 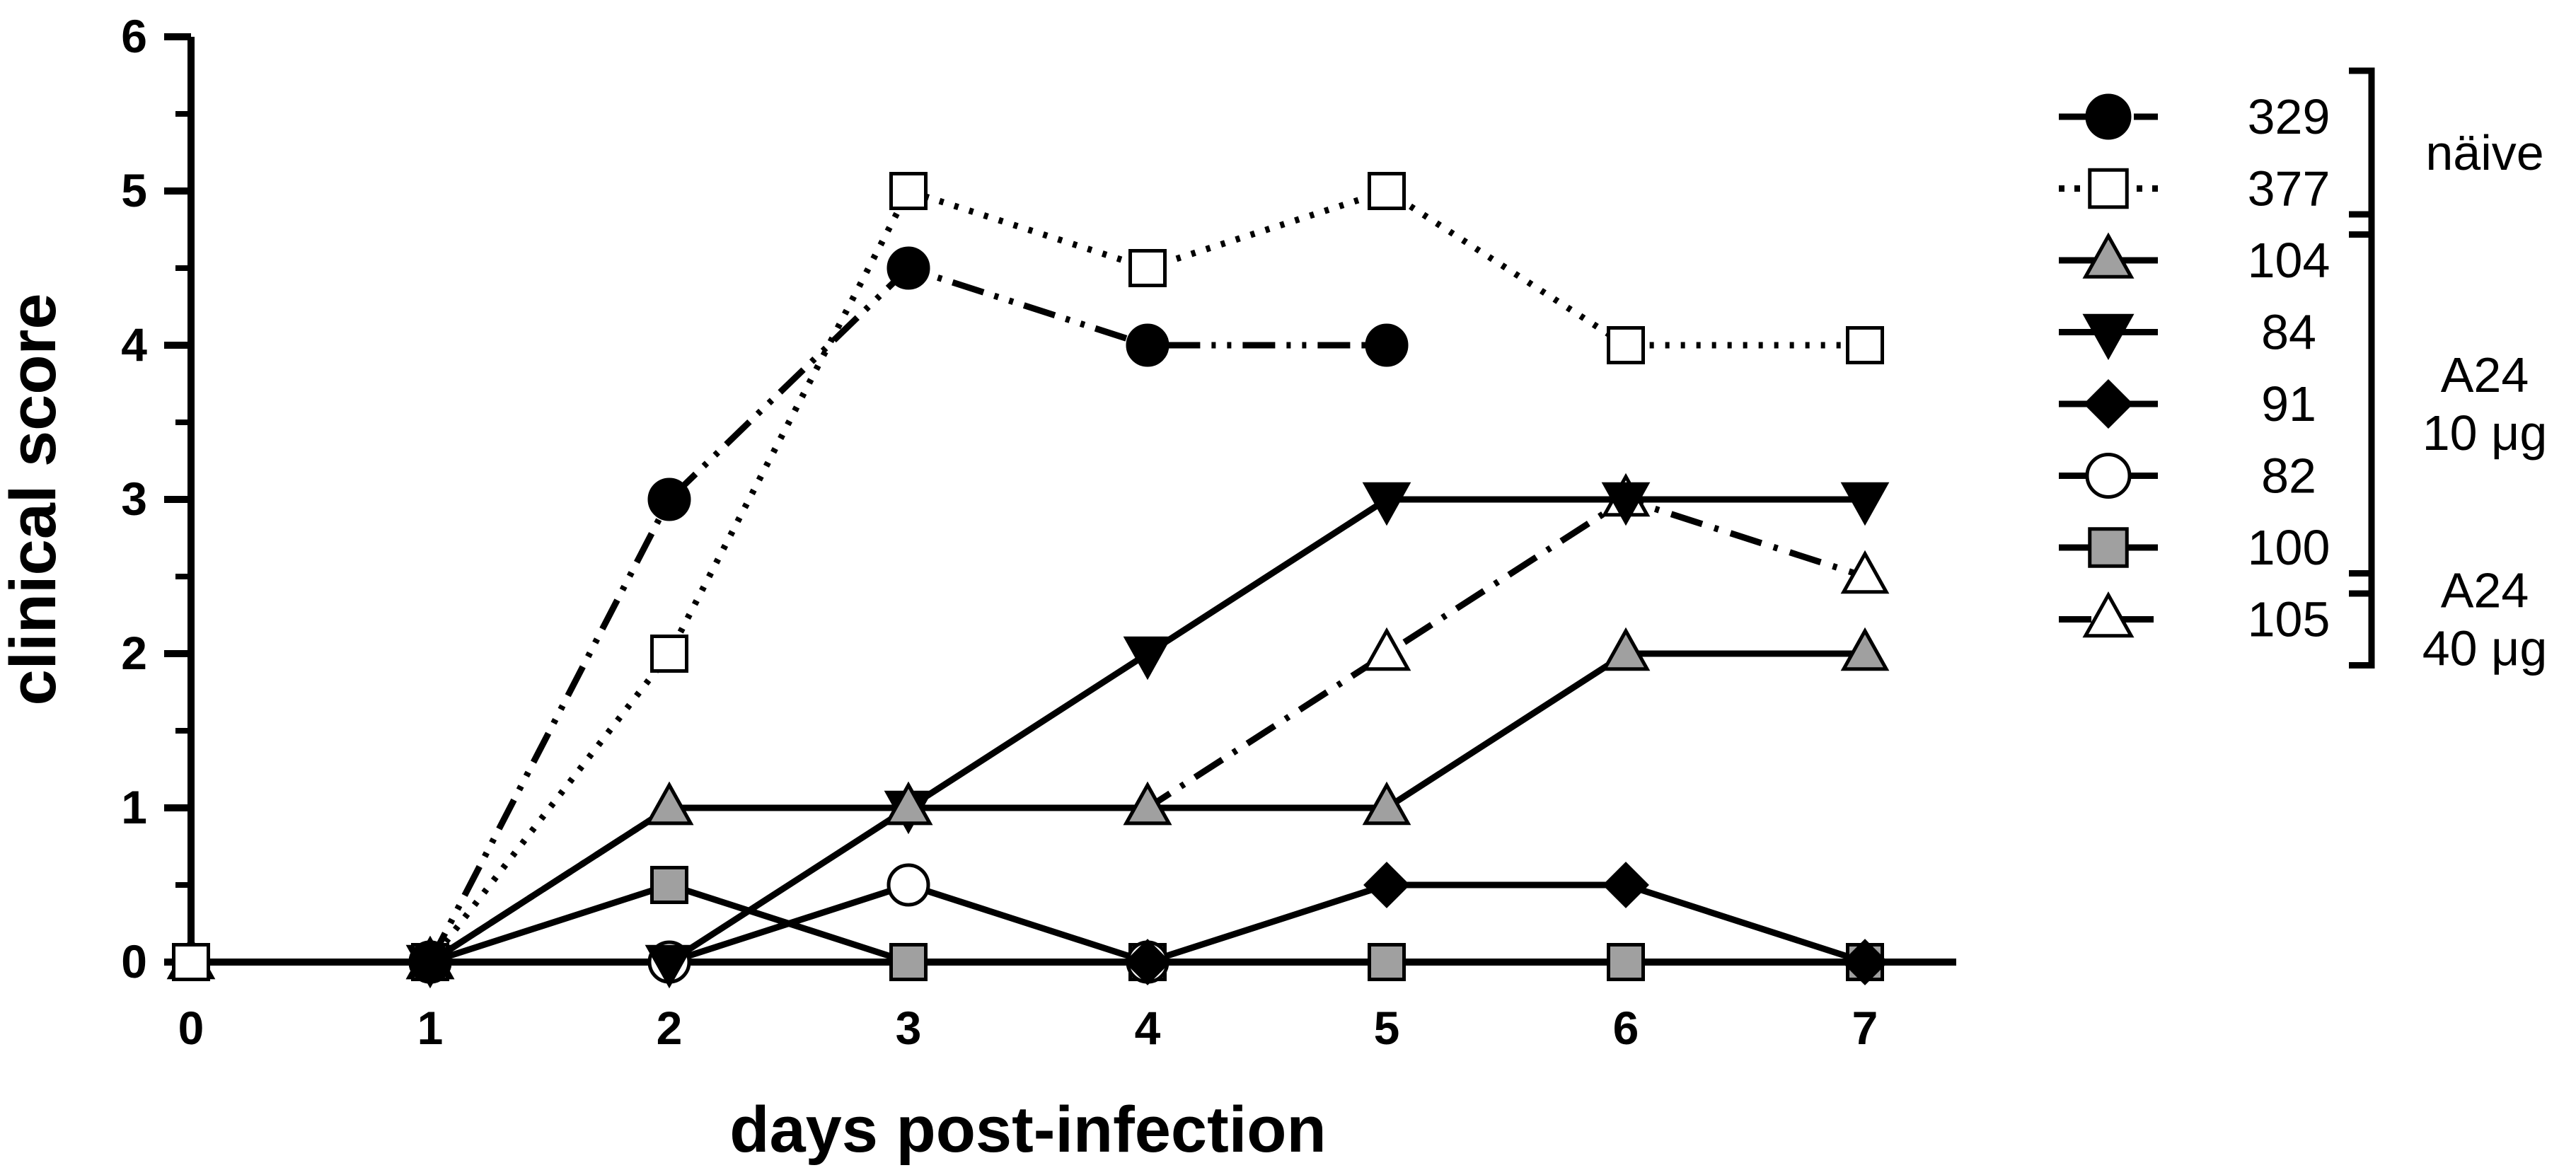 I want to click on legend-label: 104, so click(x=2289, y=260).